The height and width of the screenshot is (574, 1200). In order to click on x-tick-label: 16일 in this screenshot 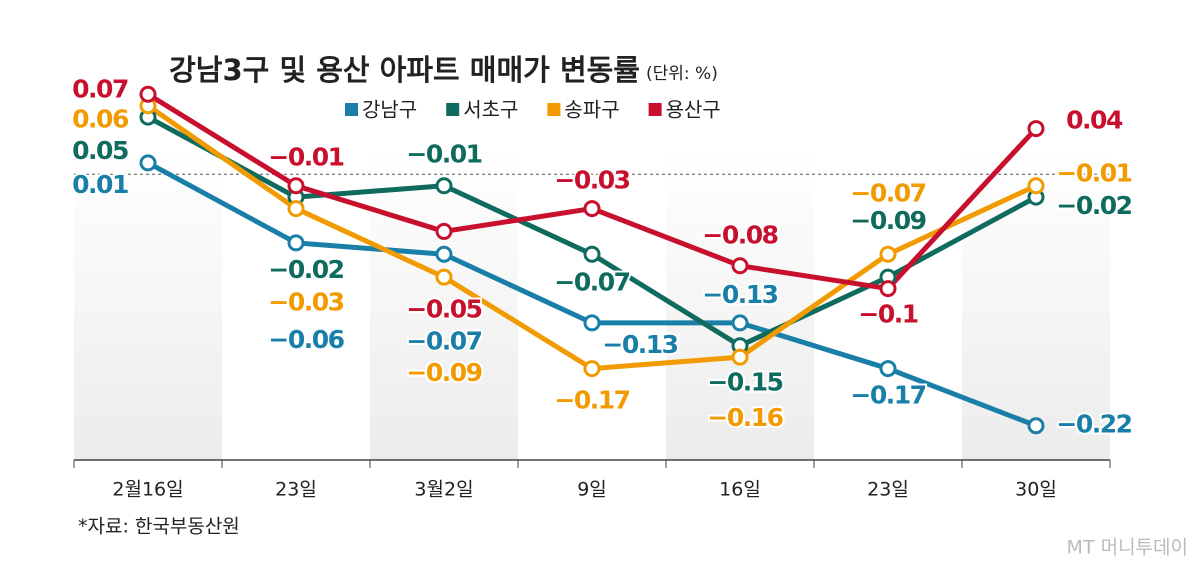, I will do `click(740, 490)`.